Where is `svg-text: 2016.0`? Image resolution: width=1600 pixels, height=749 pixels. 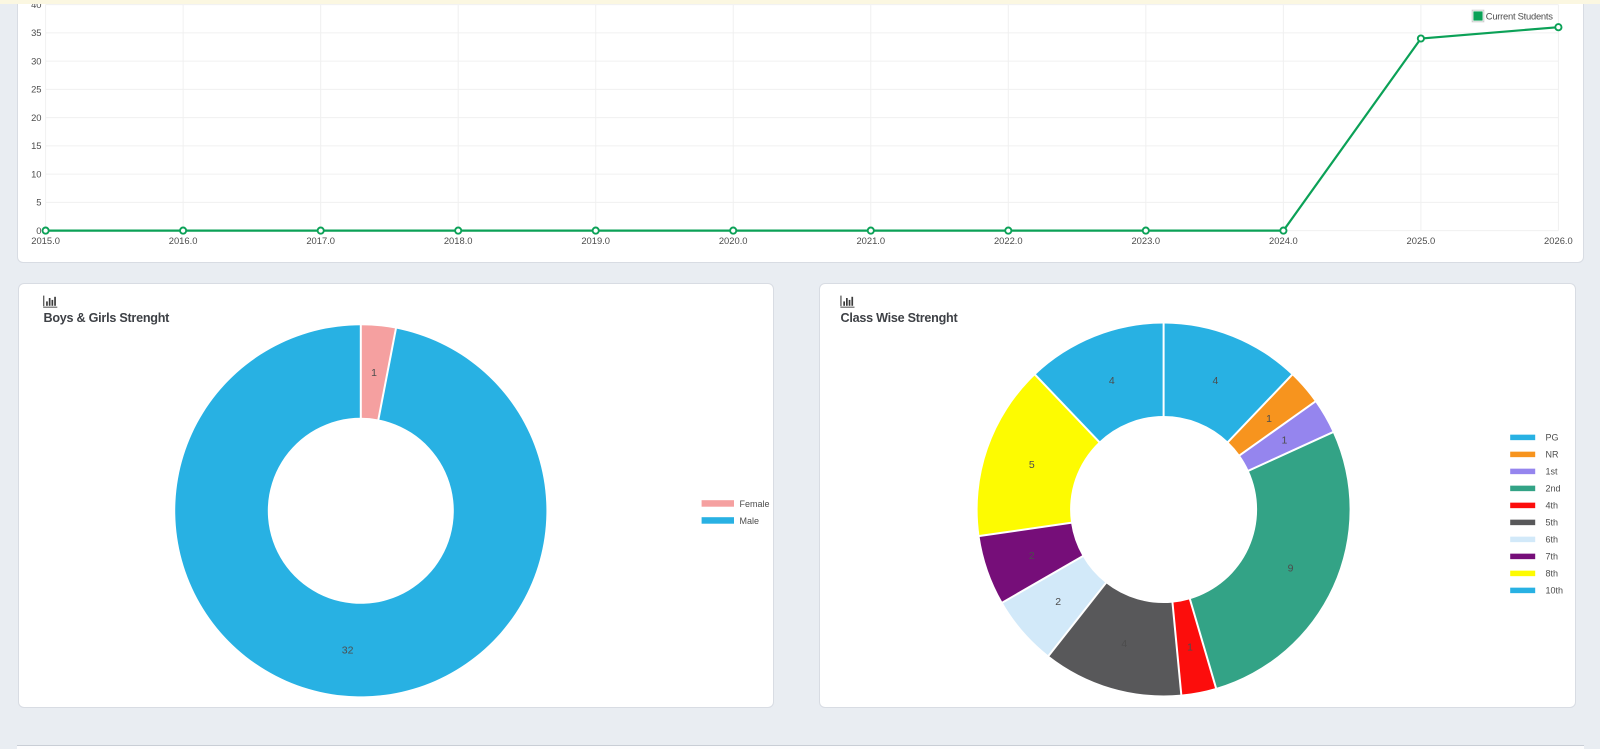 svg-text: 2016.0 is located at coordinates (183, 240).